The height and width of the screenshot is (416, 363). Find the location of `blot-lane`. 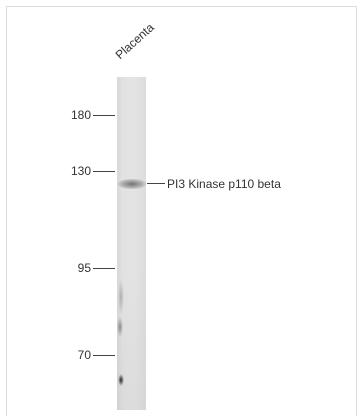

blot-lane is located at coordinates (131, 243).